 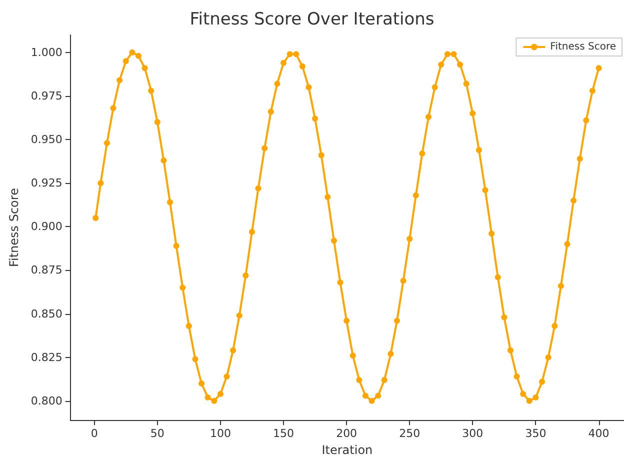 What do you see at coordinates (599, 433) in the screenshot?
I see `x-tick-label: 400` at bounding box center [599, 433].